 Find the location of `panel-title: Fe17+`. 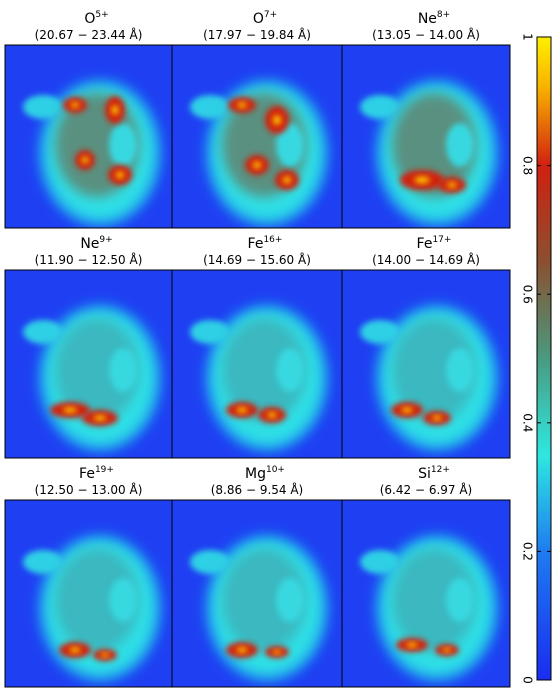

panel-title: Fe17+ is located at coordinates (434, 243).